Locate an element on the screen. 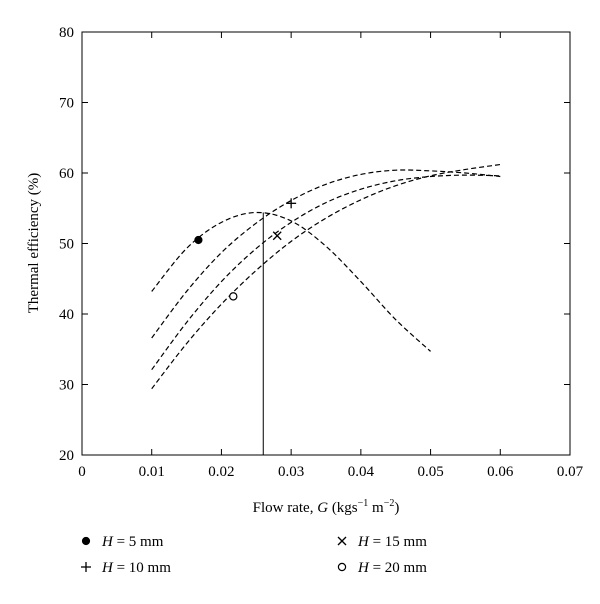 The width and height of the screenshot is (600, 604). x-tick-label: 0.01 is located at coordinates (152, 472).